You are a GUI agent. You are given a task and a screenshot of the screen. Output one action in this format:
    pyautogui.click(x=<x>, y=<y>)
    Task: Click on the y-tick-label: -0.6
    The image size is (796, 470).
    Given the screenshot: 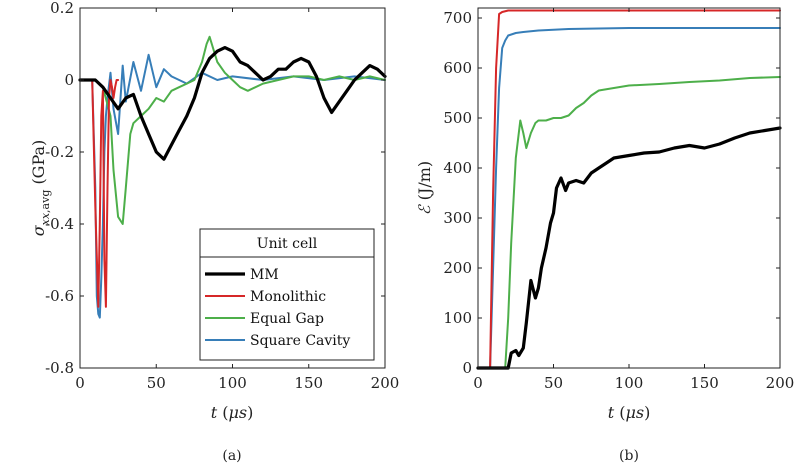 What is the action you would take?
    pyautogui.click(x=59, y=296)
    